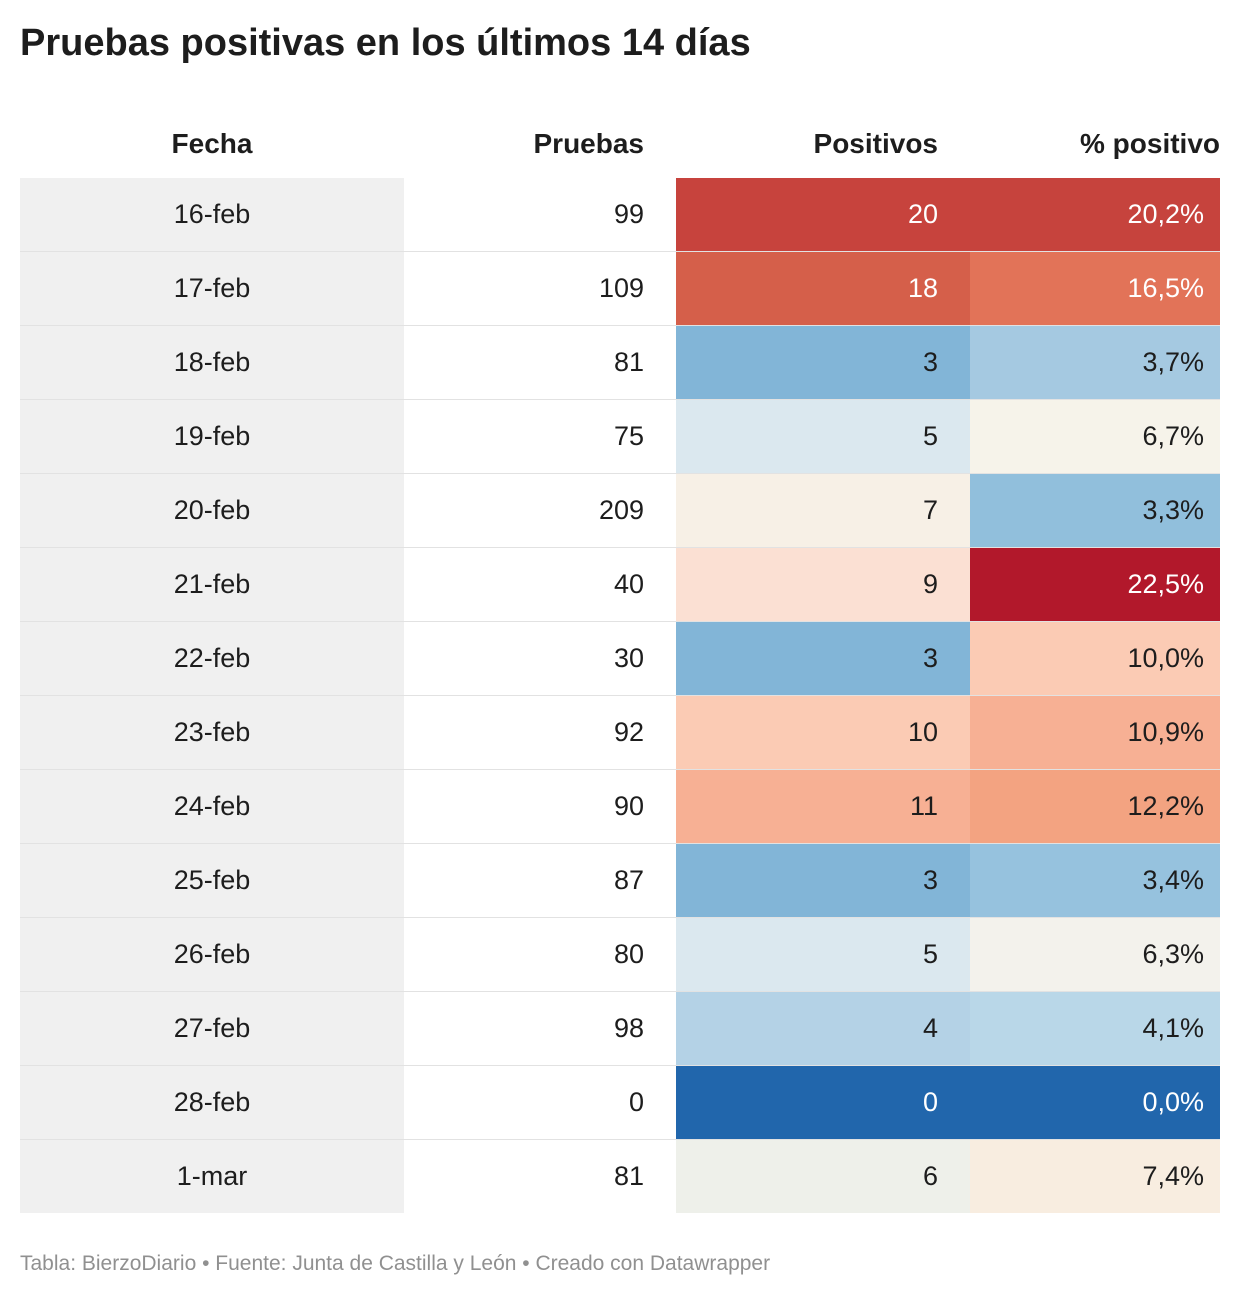 This screenshot has height=1298, width=1240. What do you see at coordinates (1095, 1028) in the screenshot?
I see `cell-pct-positivo: 4,1%` at bounding box center [1095, 1028].